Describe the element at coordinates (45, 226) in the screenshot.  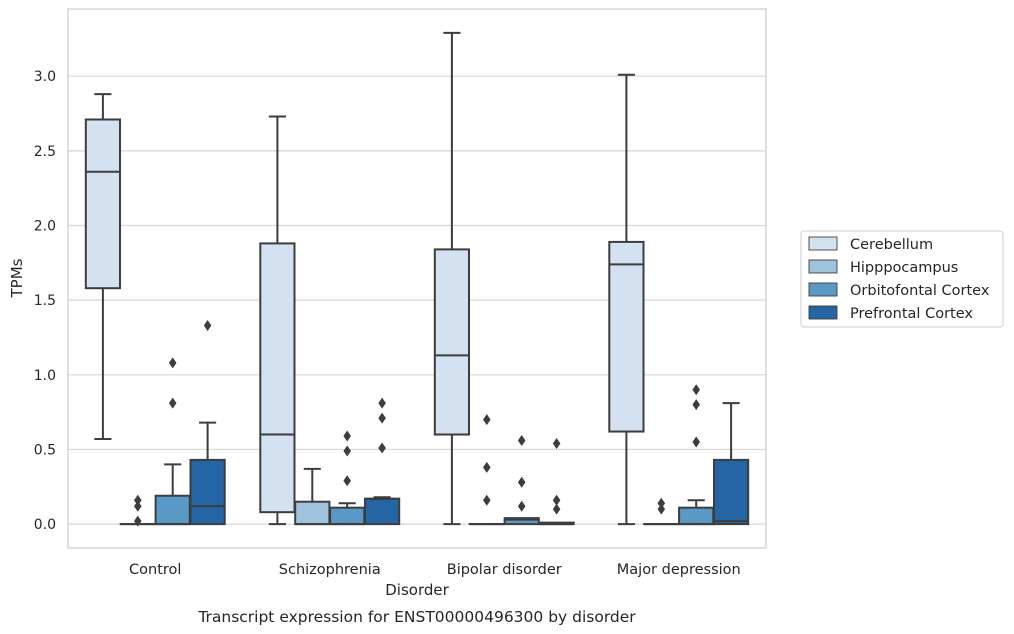
I see `y-tick-label: 2.0` at that location.